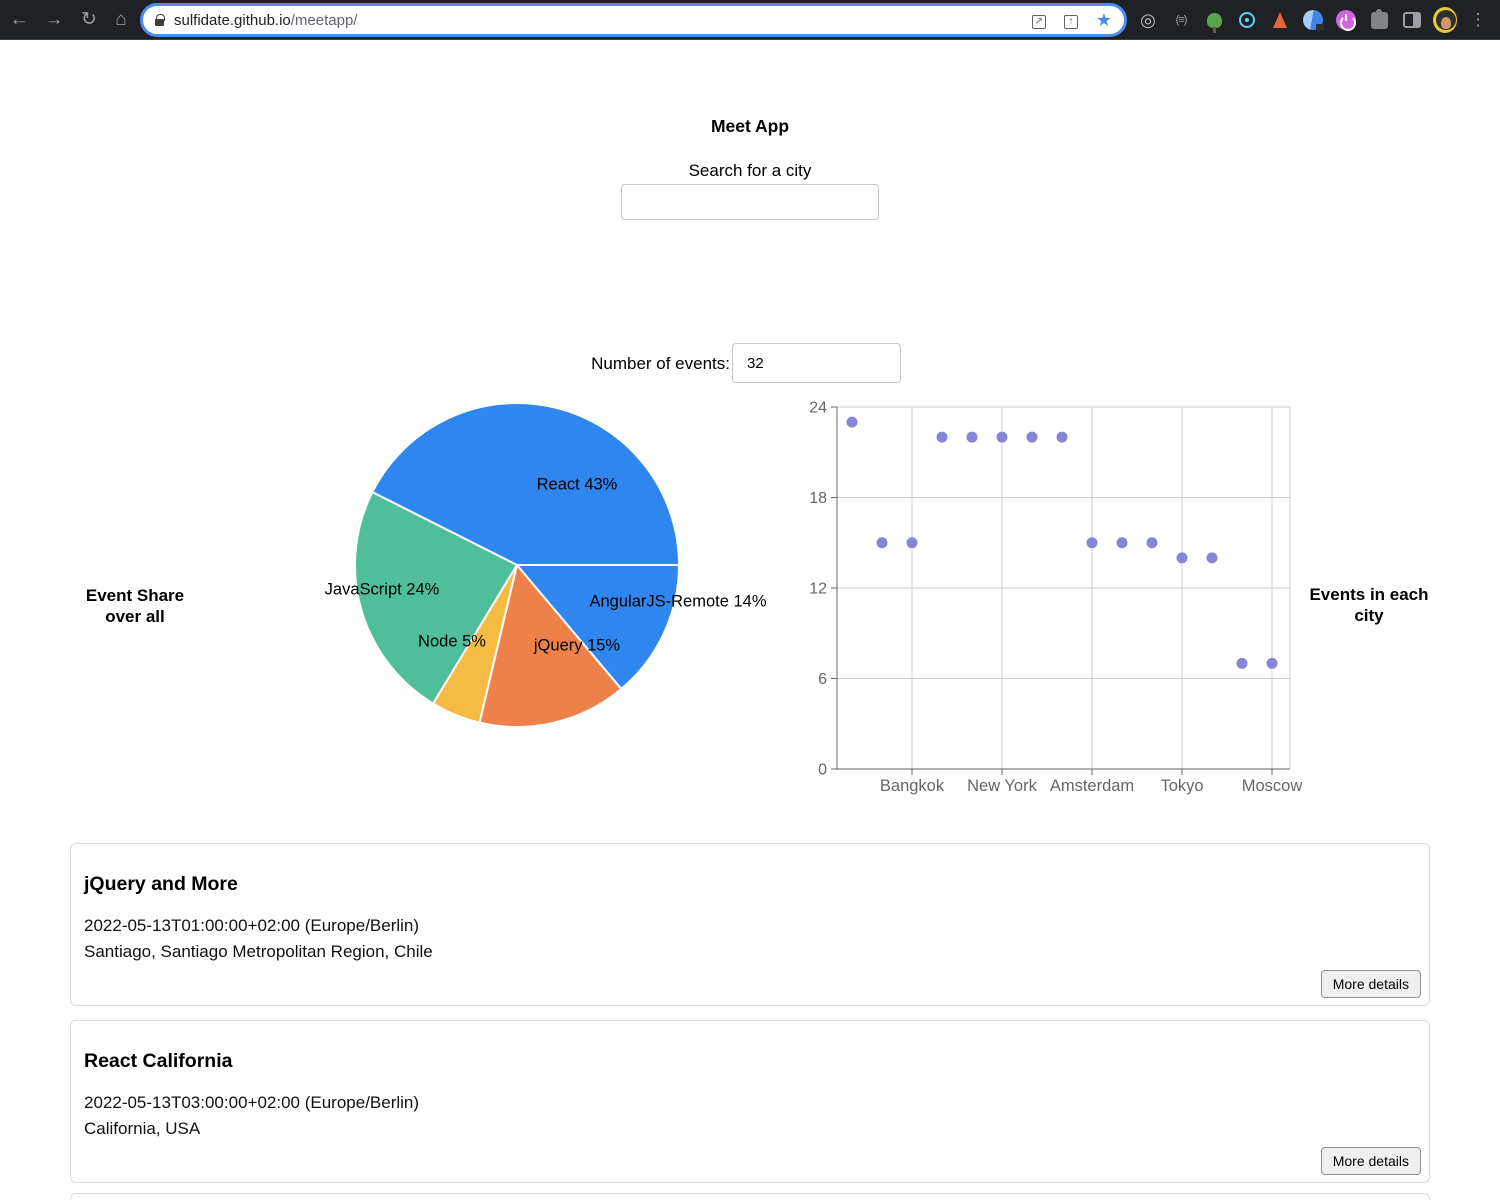 The height and width of the screenshot is (1200, 1500). Describe the element at coordinates (1412, 20) in the screenshot. I see `side-panel-icon` at that location.